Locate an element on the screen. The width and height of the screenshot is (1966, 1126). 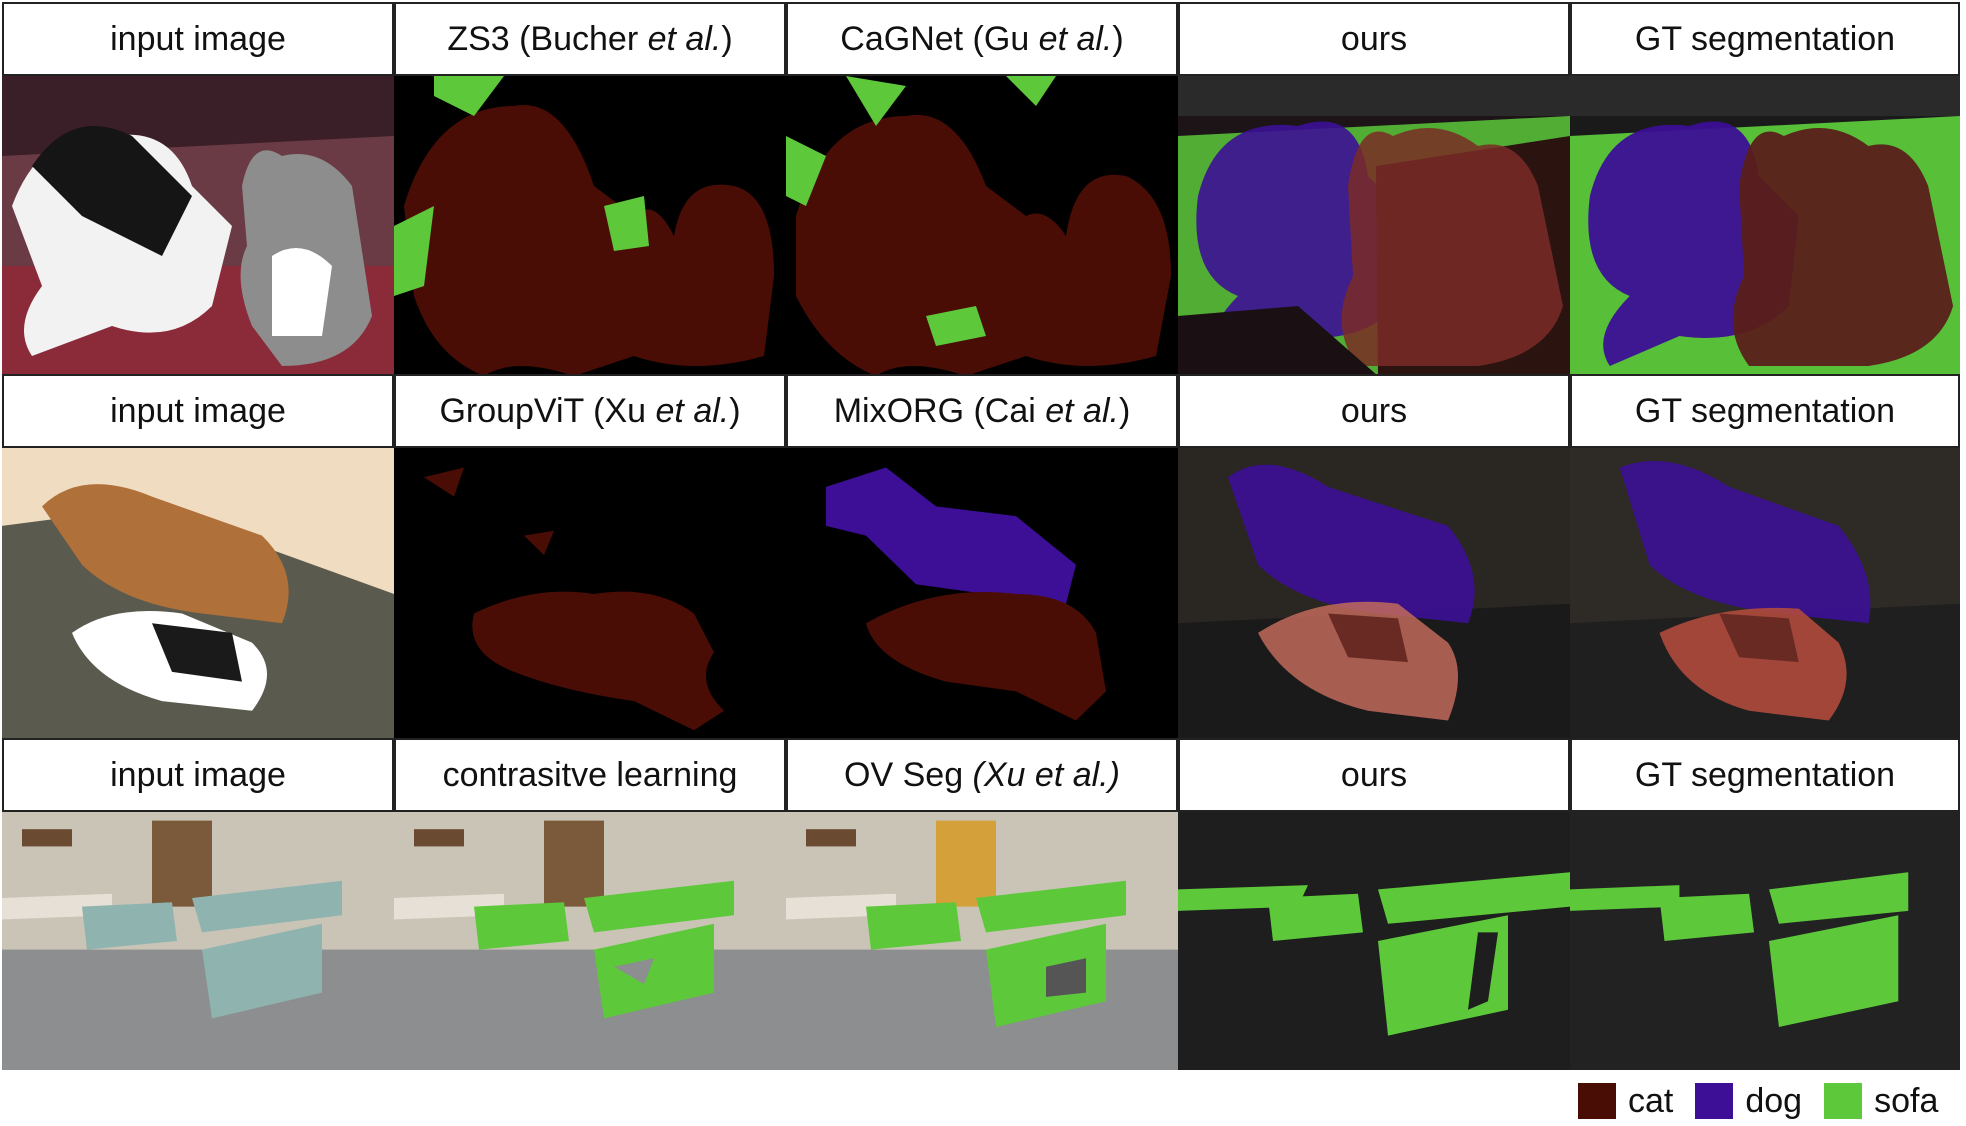
row3-col4-header-text-1: ours is located at coordinates (1374, 774).